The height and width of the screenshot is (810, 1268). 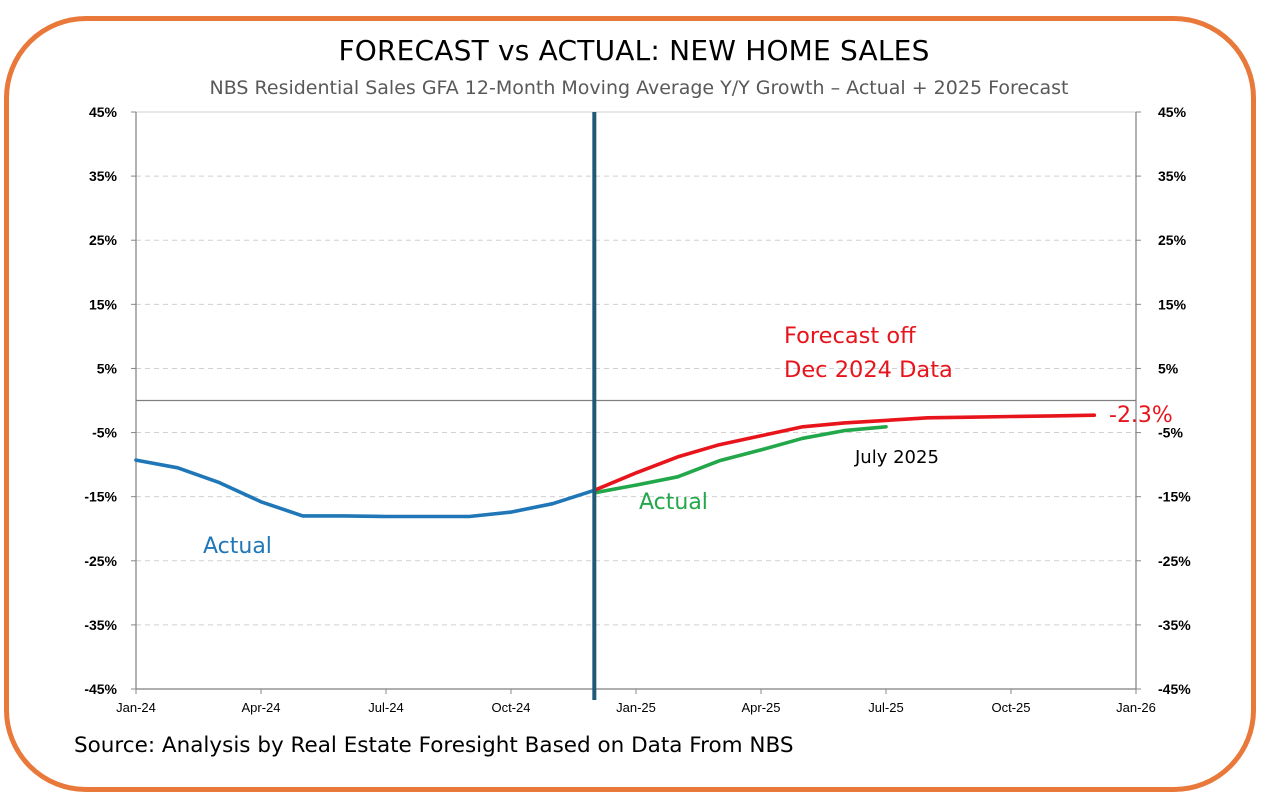 I want to click on y-tick-label-left: 25%, so click(x=103, y=240).